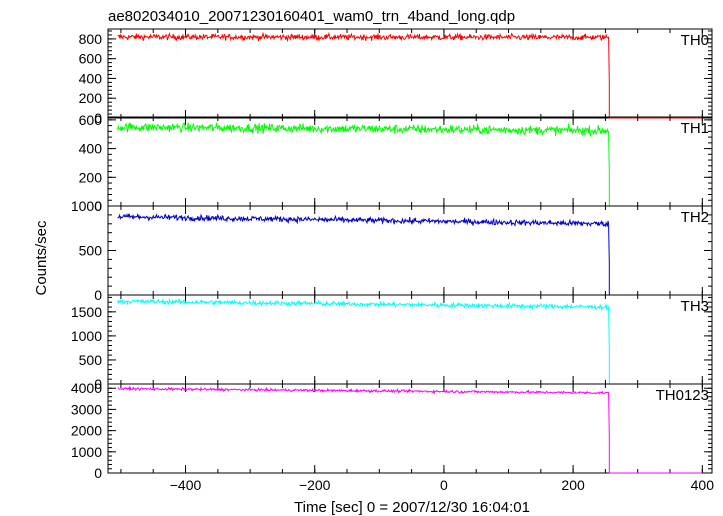 Image resolution: width=723 pixels, height=516 pixels. I want to click on panel-label-th2: TH2, so click(695, 217).